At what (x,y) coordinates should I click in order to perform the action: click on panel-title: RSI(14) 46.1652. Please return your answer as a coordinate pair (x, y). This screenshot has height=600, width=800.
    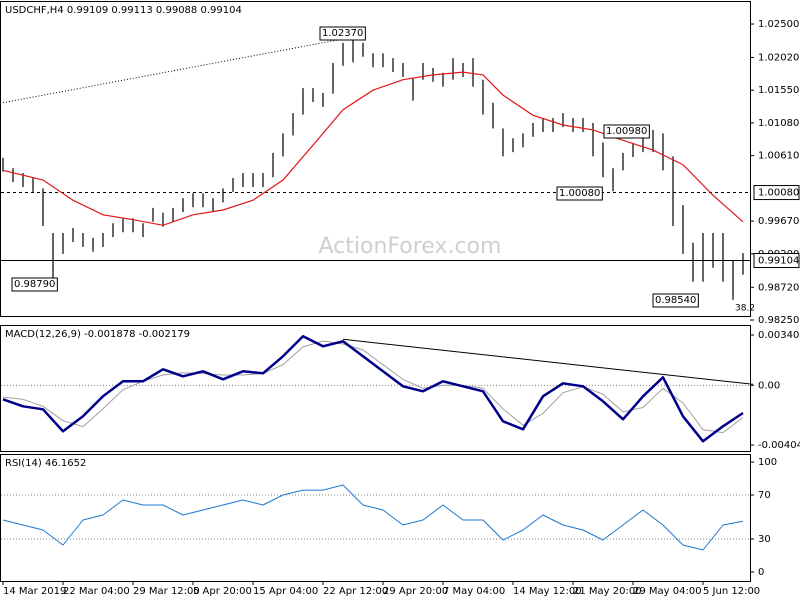
    Looking at the image, I should click on (45, 463).